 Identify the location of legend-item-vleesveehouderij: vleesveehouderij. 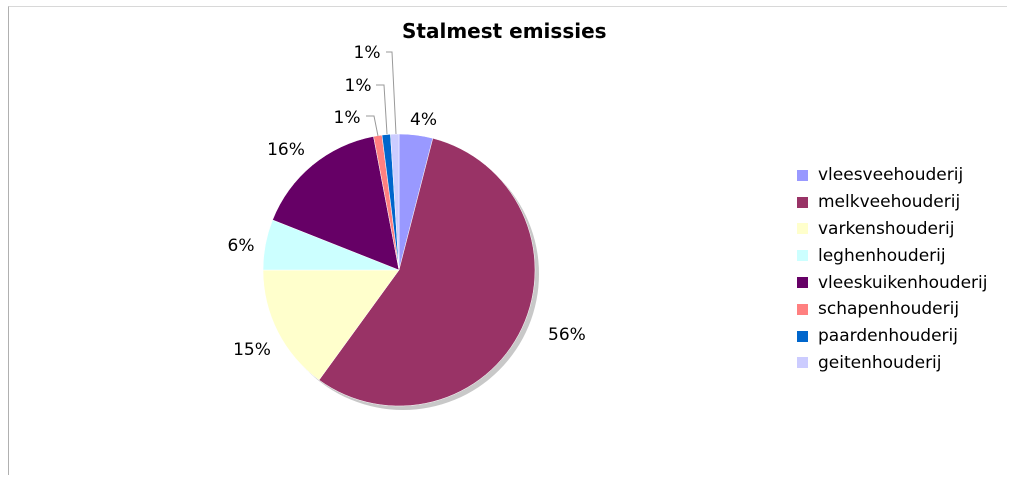
(892, 175).